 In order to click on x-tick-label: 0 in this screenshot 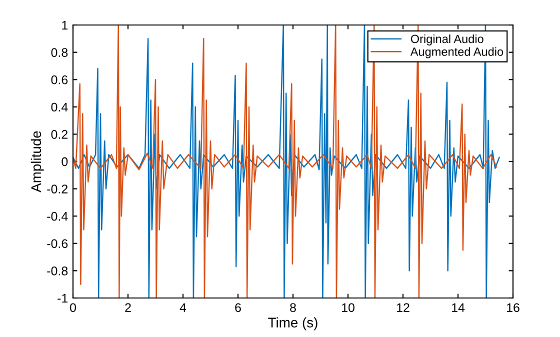, I will do `click(73, 307)`.